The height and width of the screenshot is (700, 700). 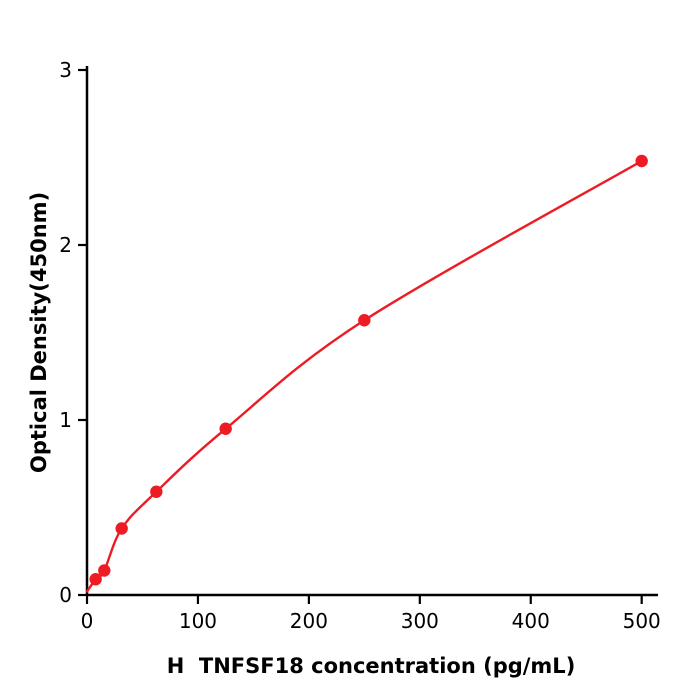 What do you see at coordinates (39, 332) in the screenshot?
I see `y-axis-title: Optical Density(450nm)` at bounding box center [39, 332].